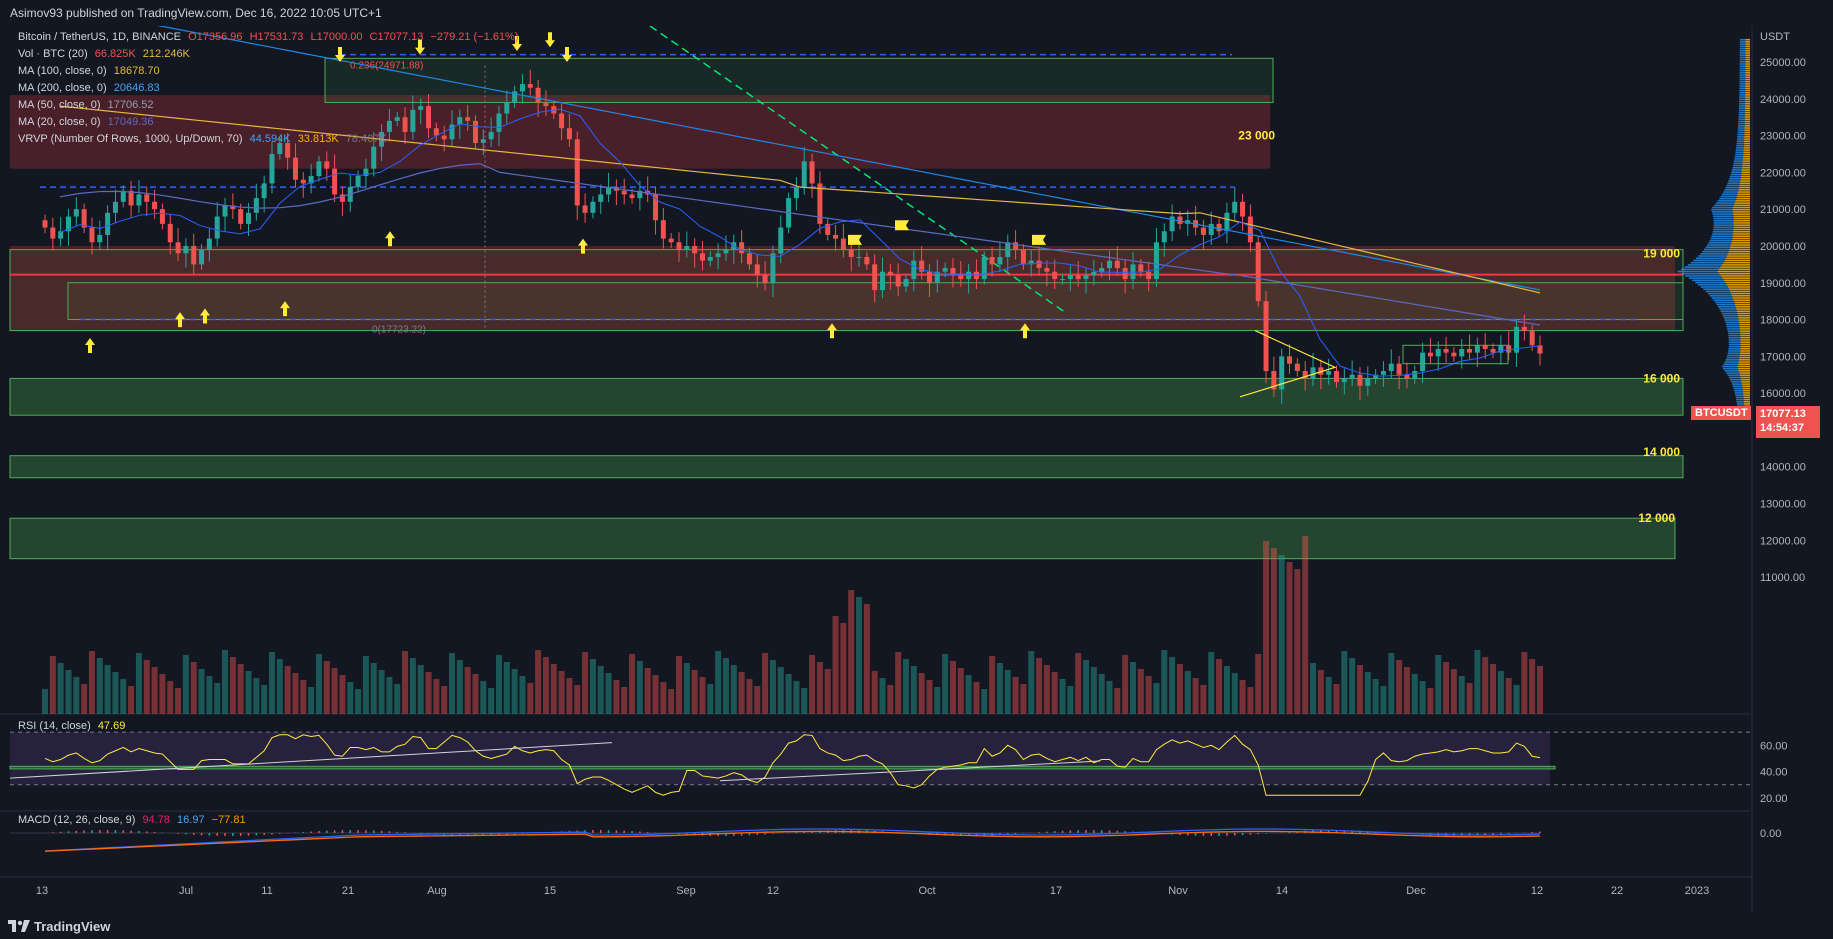  Describe the element at coordinates (53, 54) in the screenshot. I see `volume-label: Vol · BTC (20)` at that location.